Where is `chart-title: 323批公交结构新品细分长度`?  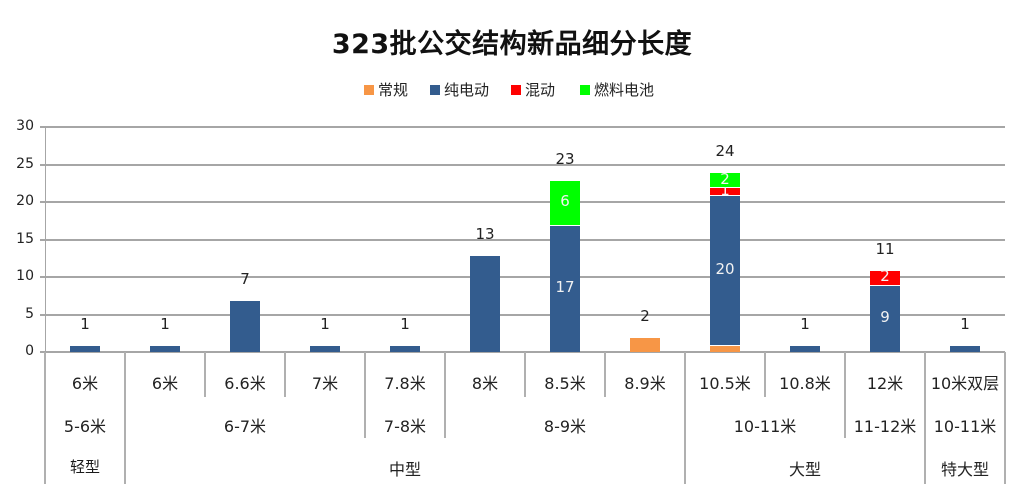
chart-title: 323批公交结构新品细分长度 is located at coordinates (512, 44).